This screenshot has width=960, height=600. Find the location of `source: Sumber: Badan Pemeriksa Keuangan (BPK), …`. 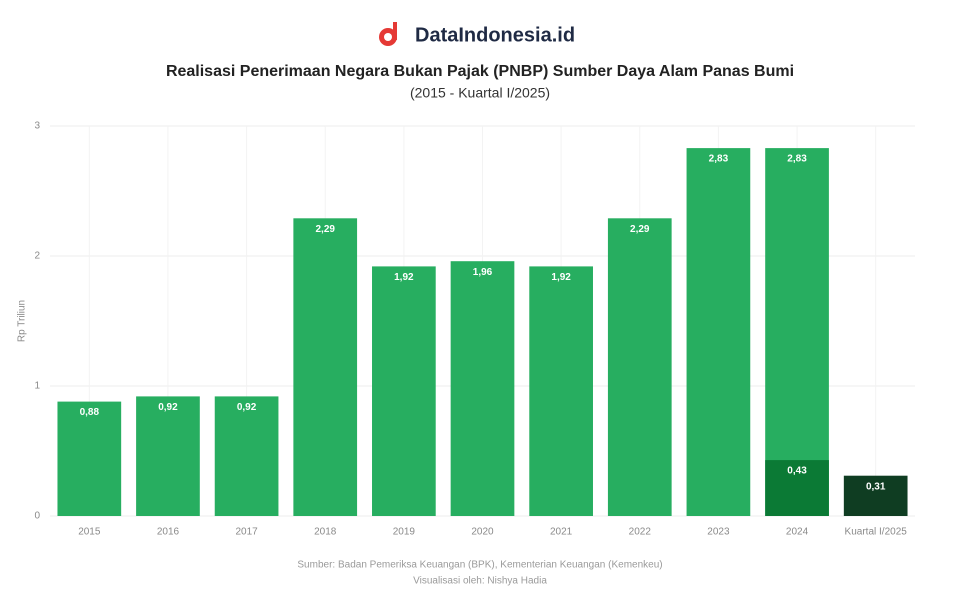

source: Sumber: Badan Pemeriksa Keuangan (BPK), … is located at coordinates (479, 565).